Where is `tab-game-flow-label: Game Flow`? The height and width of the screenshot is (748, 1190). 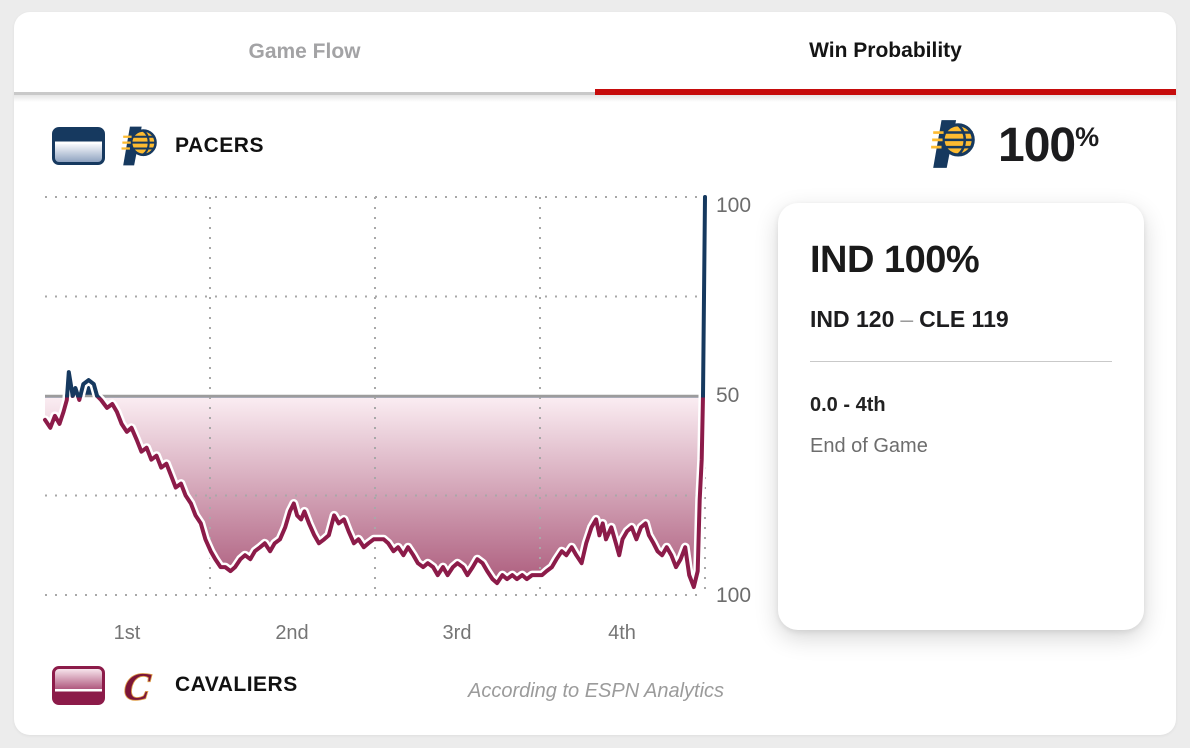
tab-game-flow-label: Game Flow is located at coordinates (304, 51).